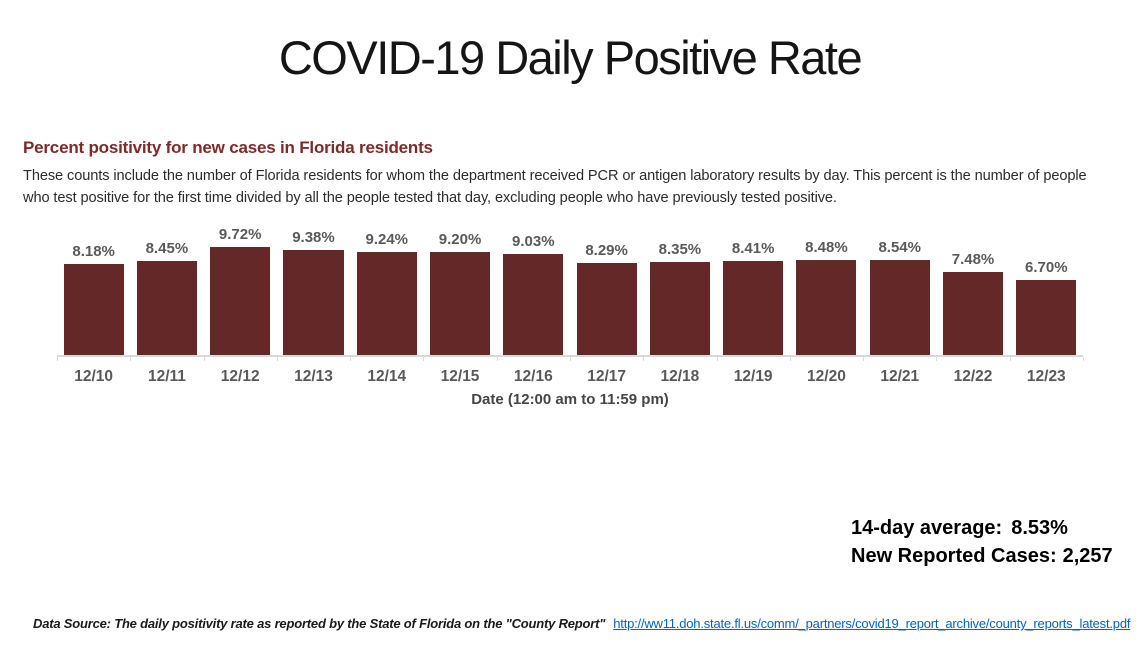 This screenshot has width=1140, height=646. Describe the element at coordinates (1046, 376) in the screenshot. I see `x-tick-label: 12/23` at that location.